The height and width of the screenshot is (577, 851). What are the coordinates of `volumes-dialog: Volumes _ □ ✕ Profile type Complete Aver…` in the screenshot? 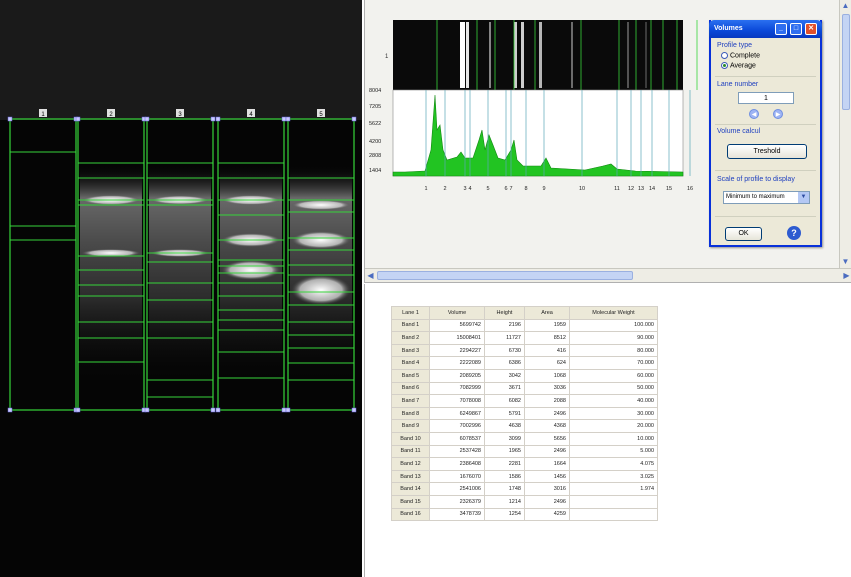 It's located at (765, 133).